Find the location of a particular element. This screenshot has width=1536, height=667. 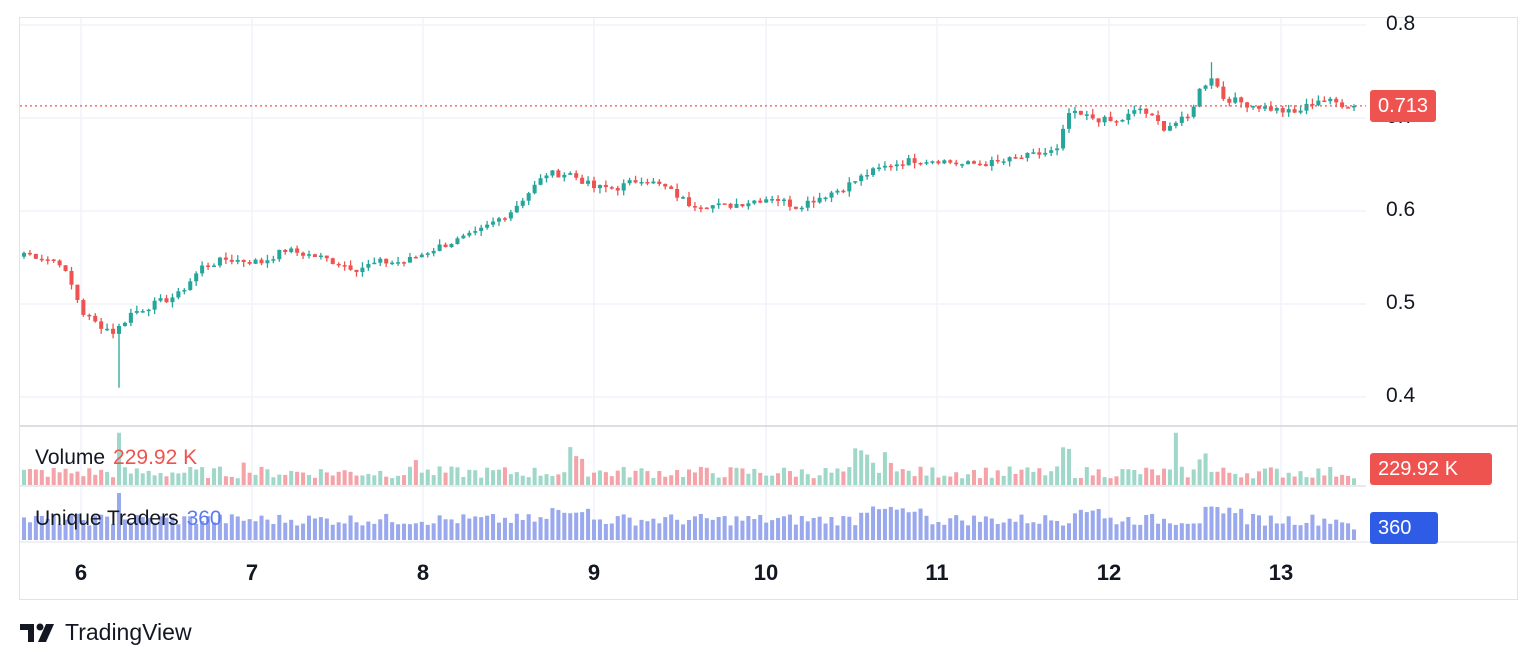

tradingview-brand: TradingView is located at coordinates (106, 632).